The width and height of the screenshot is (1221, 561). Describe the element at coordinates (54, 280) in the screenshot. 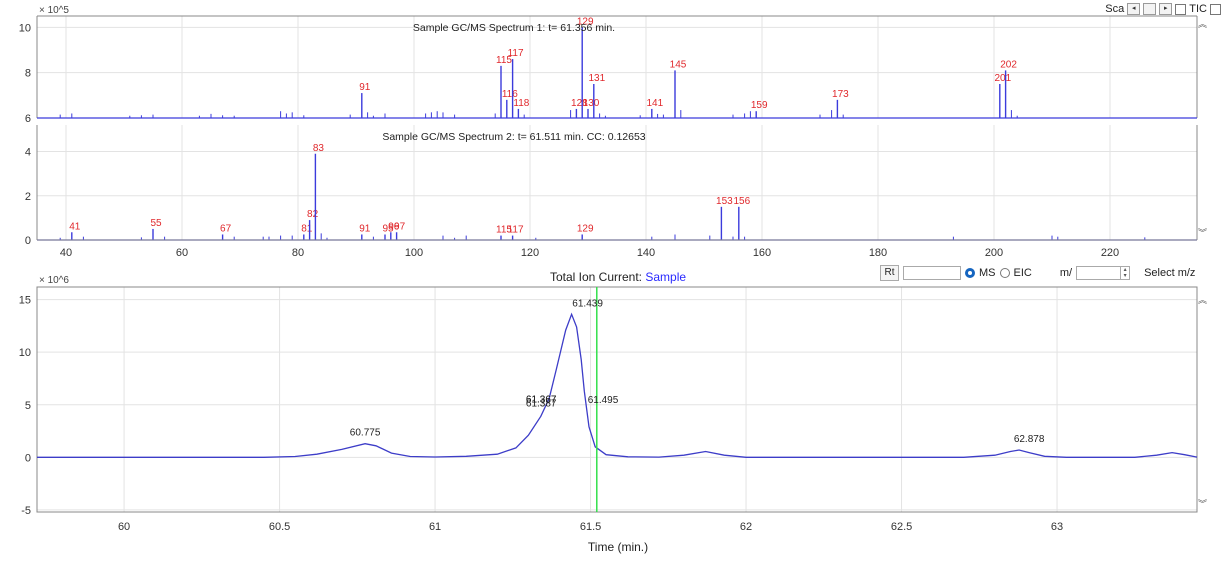

I see `y-multiplier: × 10^6` at that location.